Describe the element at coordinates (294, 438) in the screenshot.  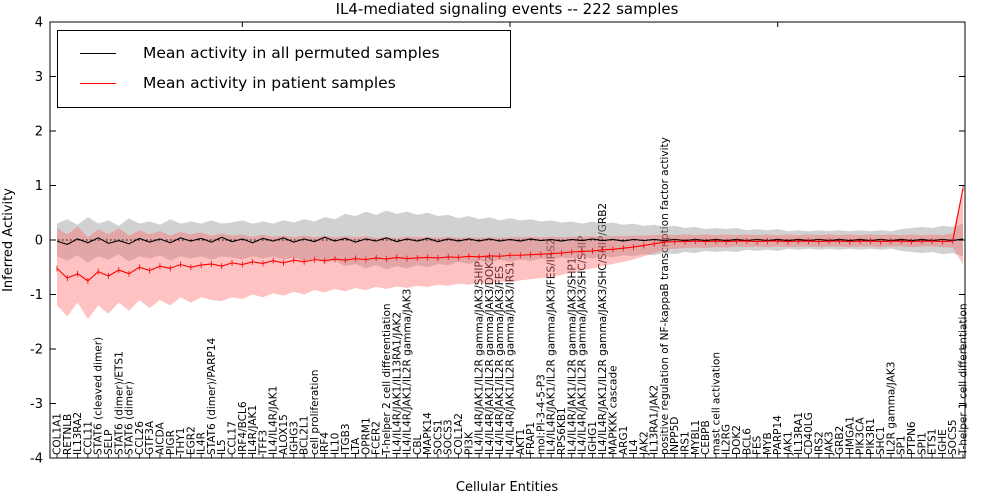
I see `x-tick-label: IGHG3` at that location.